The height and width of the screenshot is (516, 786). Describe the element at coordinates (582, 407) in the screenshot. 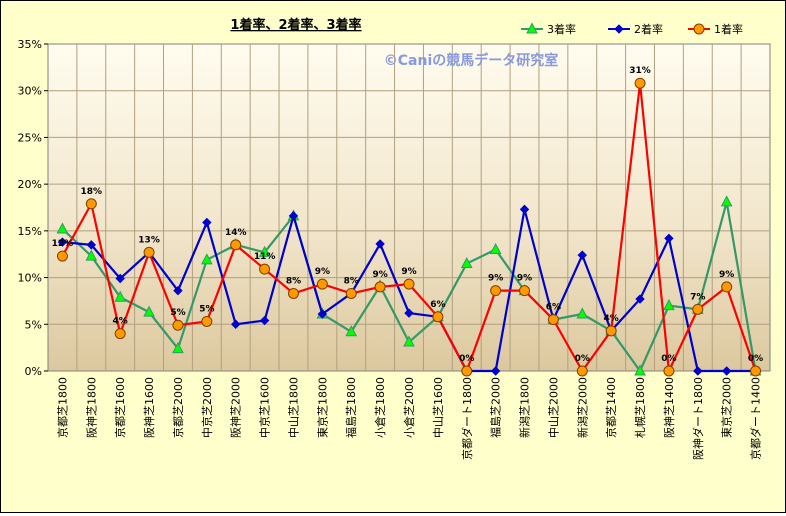

I see `x-tick-label: 新潟芝2000` at that location.